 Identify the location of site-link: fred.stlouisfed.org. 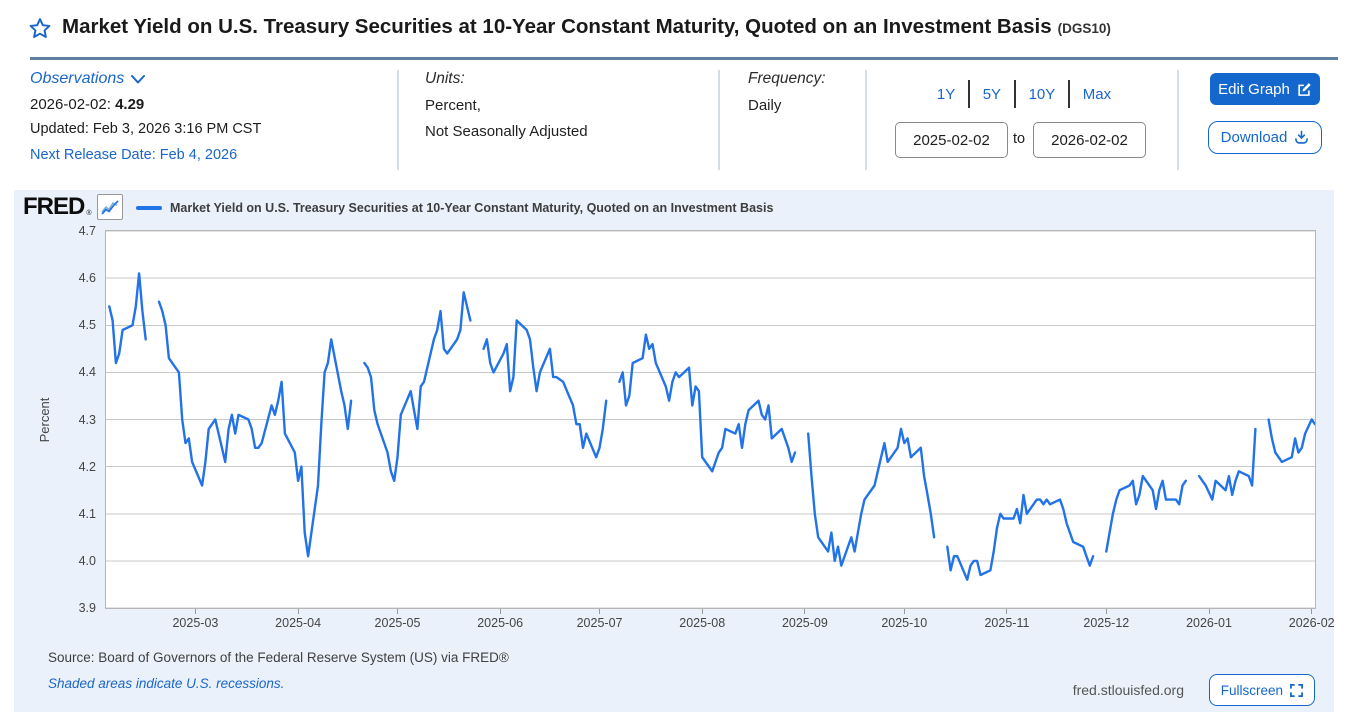
(1128, 690).